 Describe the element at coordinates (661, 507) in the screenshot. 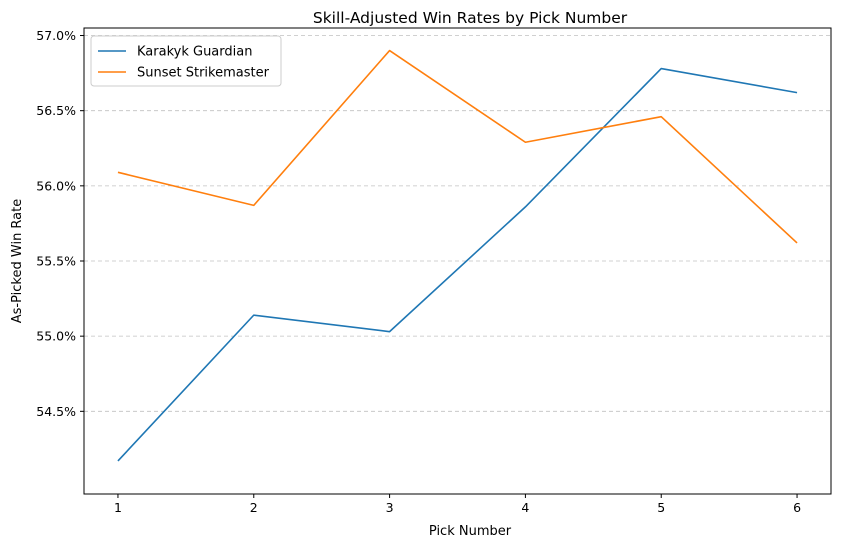

I see `x-tick-label: 5` at that location.